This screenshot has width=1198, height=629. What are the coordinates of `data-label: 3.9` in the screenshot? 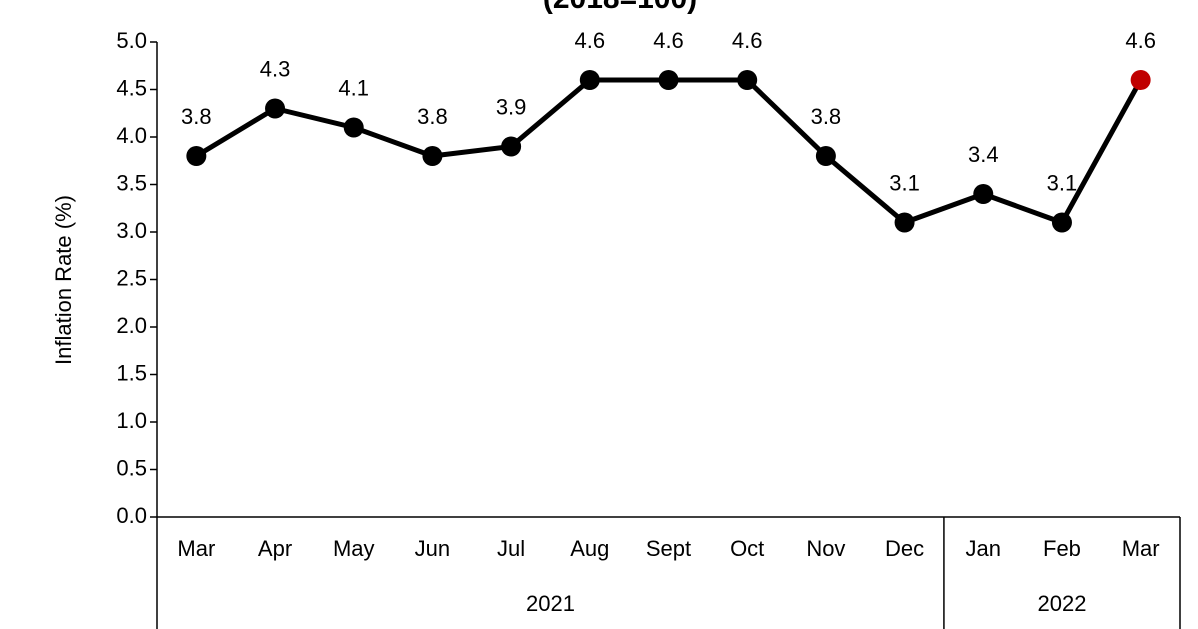 It's located at (511, 106).